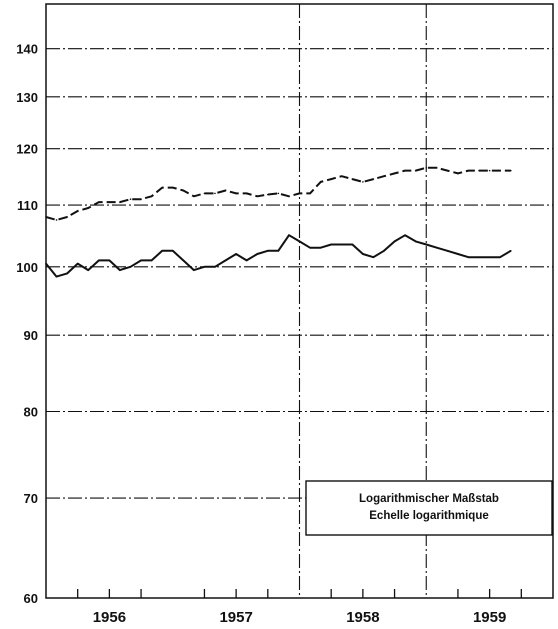  Describe the element at coordinates (300, 617) in the screenshot. I see `x-axis: 1956 1957 1958 1959` at that location.